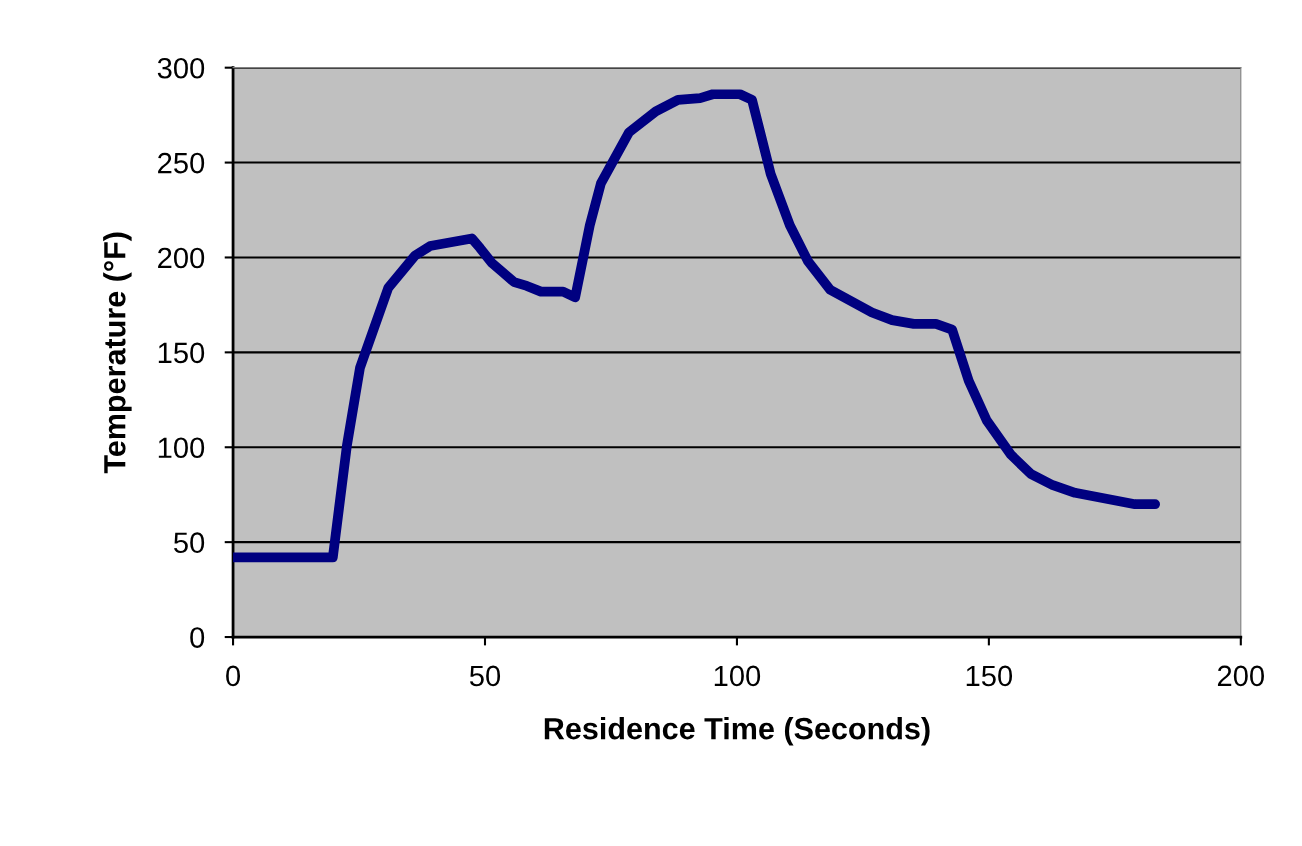 This screenshot has width=1302, height=846. I want to click on x-tick-label: 50, so click(485, 676).